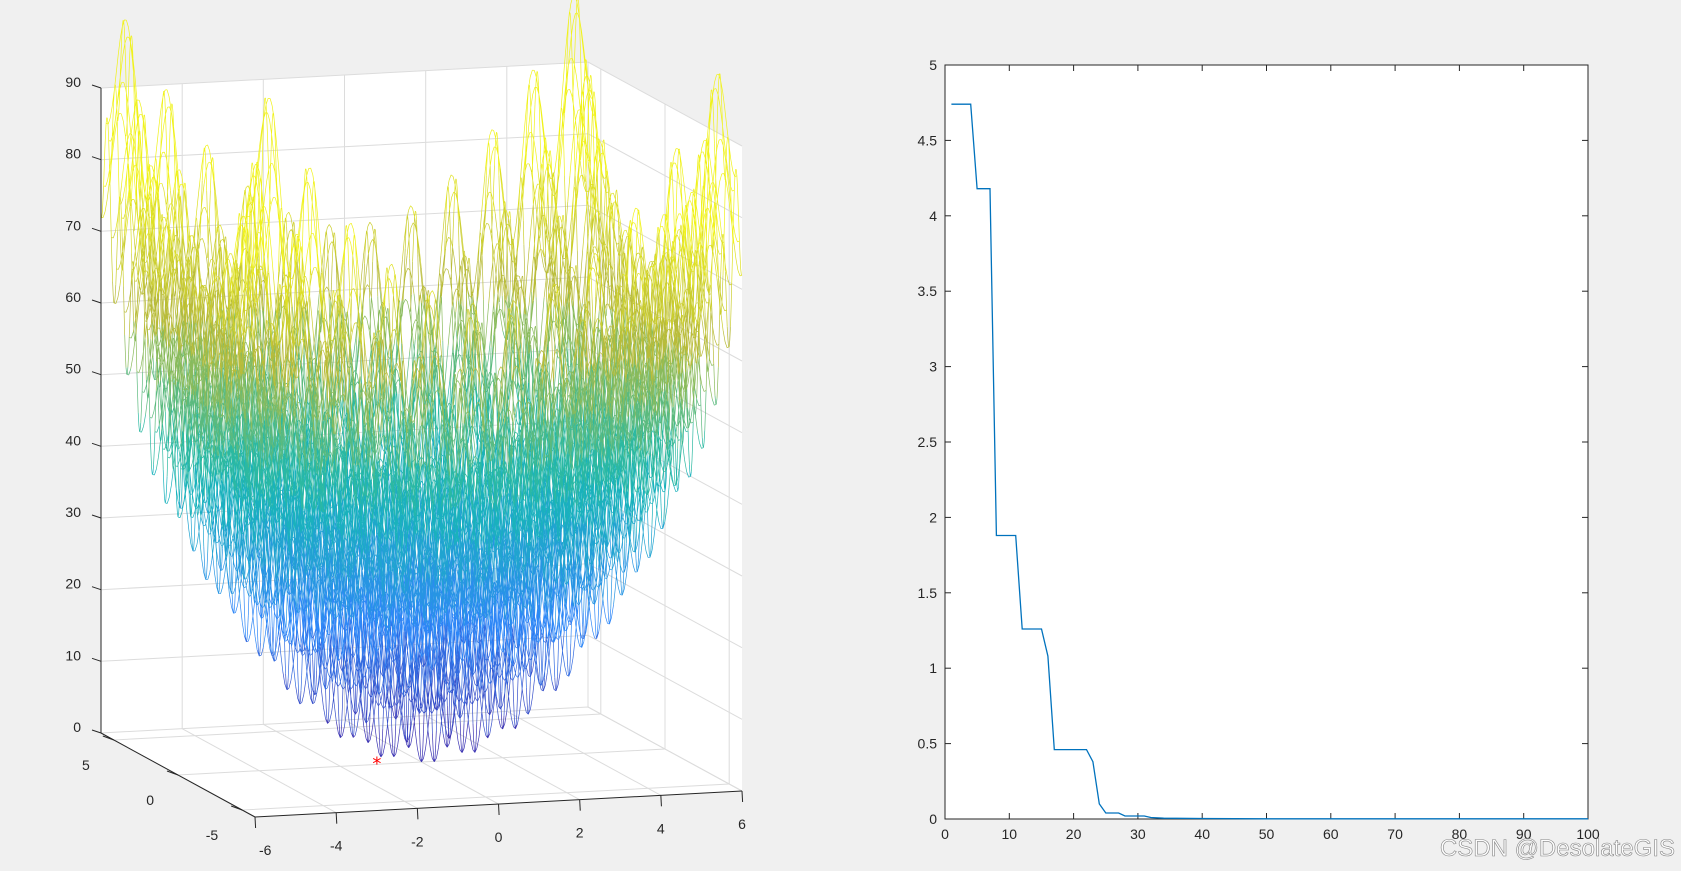 This screenshot has width=1681, height=871. Describe the element at coordinates (928, 744) in the screenshot. I see `y-tick-label: 0.5` at that location.